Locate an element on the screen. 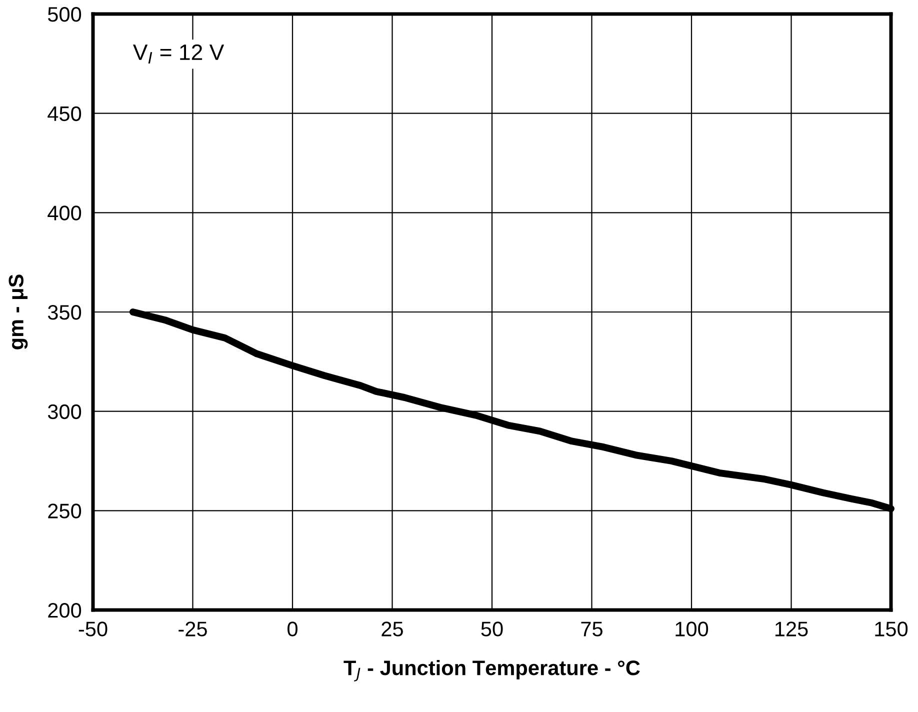 The height and width of the screenshot is (712, 918). x-tick-label: 25 is located at coordinates (392, 629).